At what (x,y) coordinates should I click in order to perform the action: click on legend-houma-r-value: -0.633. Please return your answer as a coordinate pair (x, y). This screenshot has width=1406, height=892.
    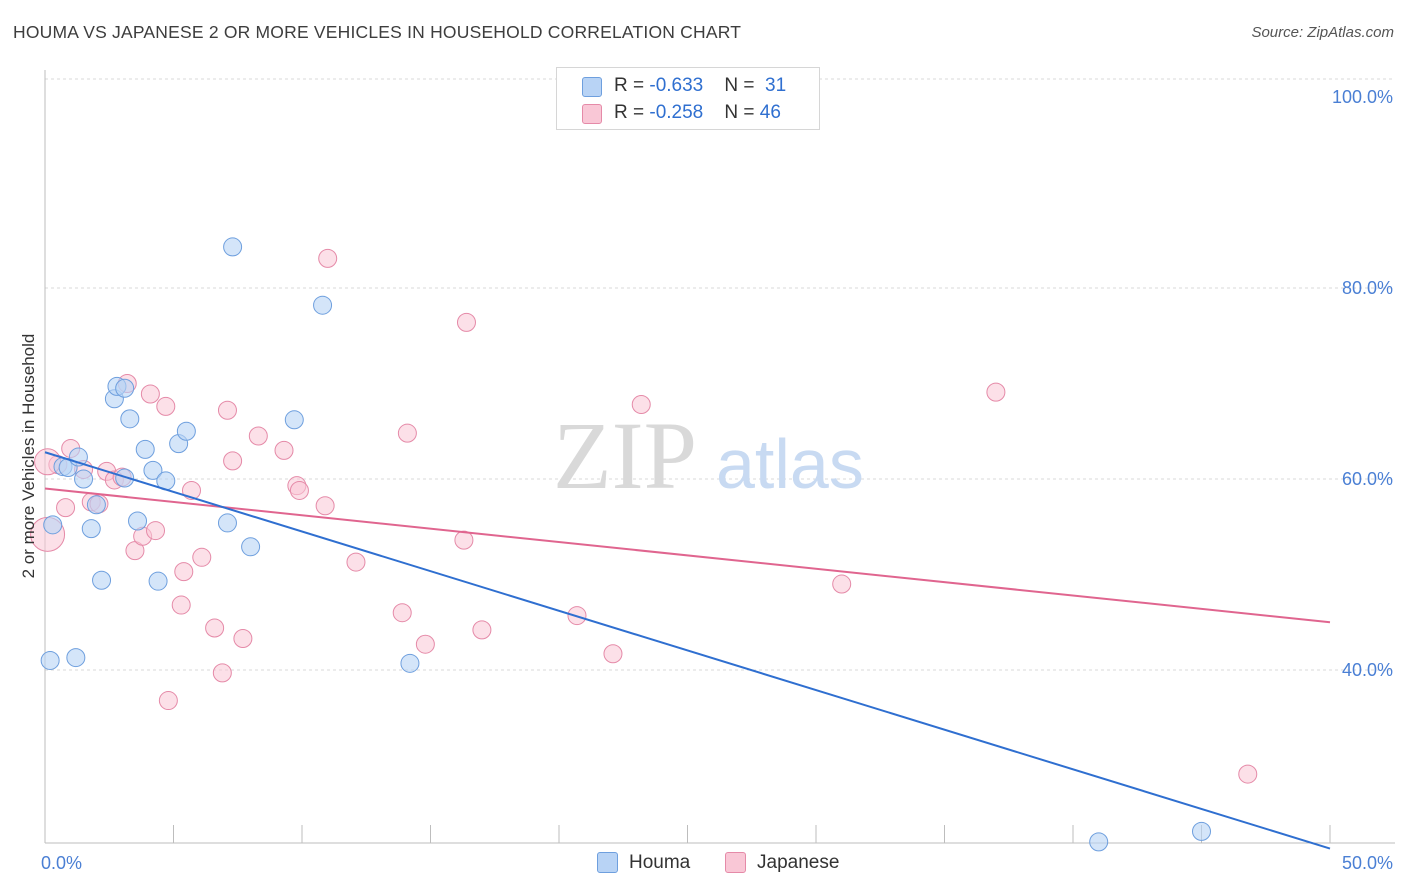
    Looking at the image, I should click on (676, 85).